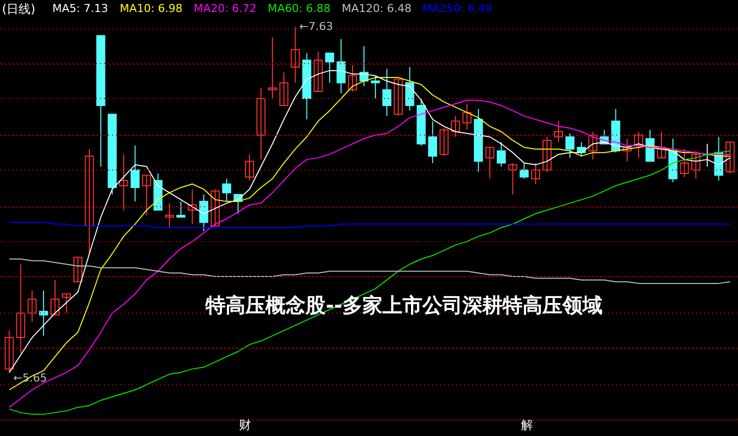 The image size is (738, 436). Describe the element at coordinates (299, 8) in the screenshot. I see `text: MA60: 6.88` at that location.